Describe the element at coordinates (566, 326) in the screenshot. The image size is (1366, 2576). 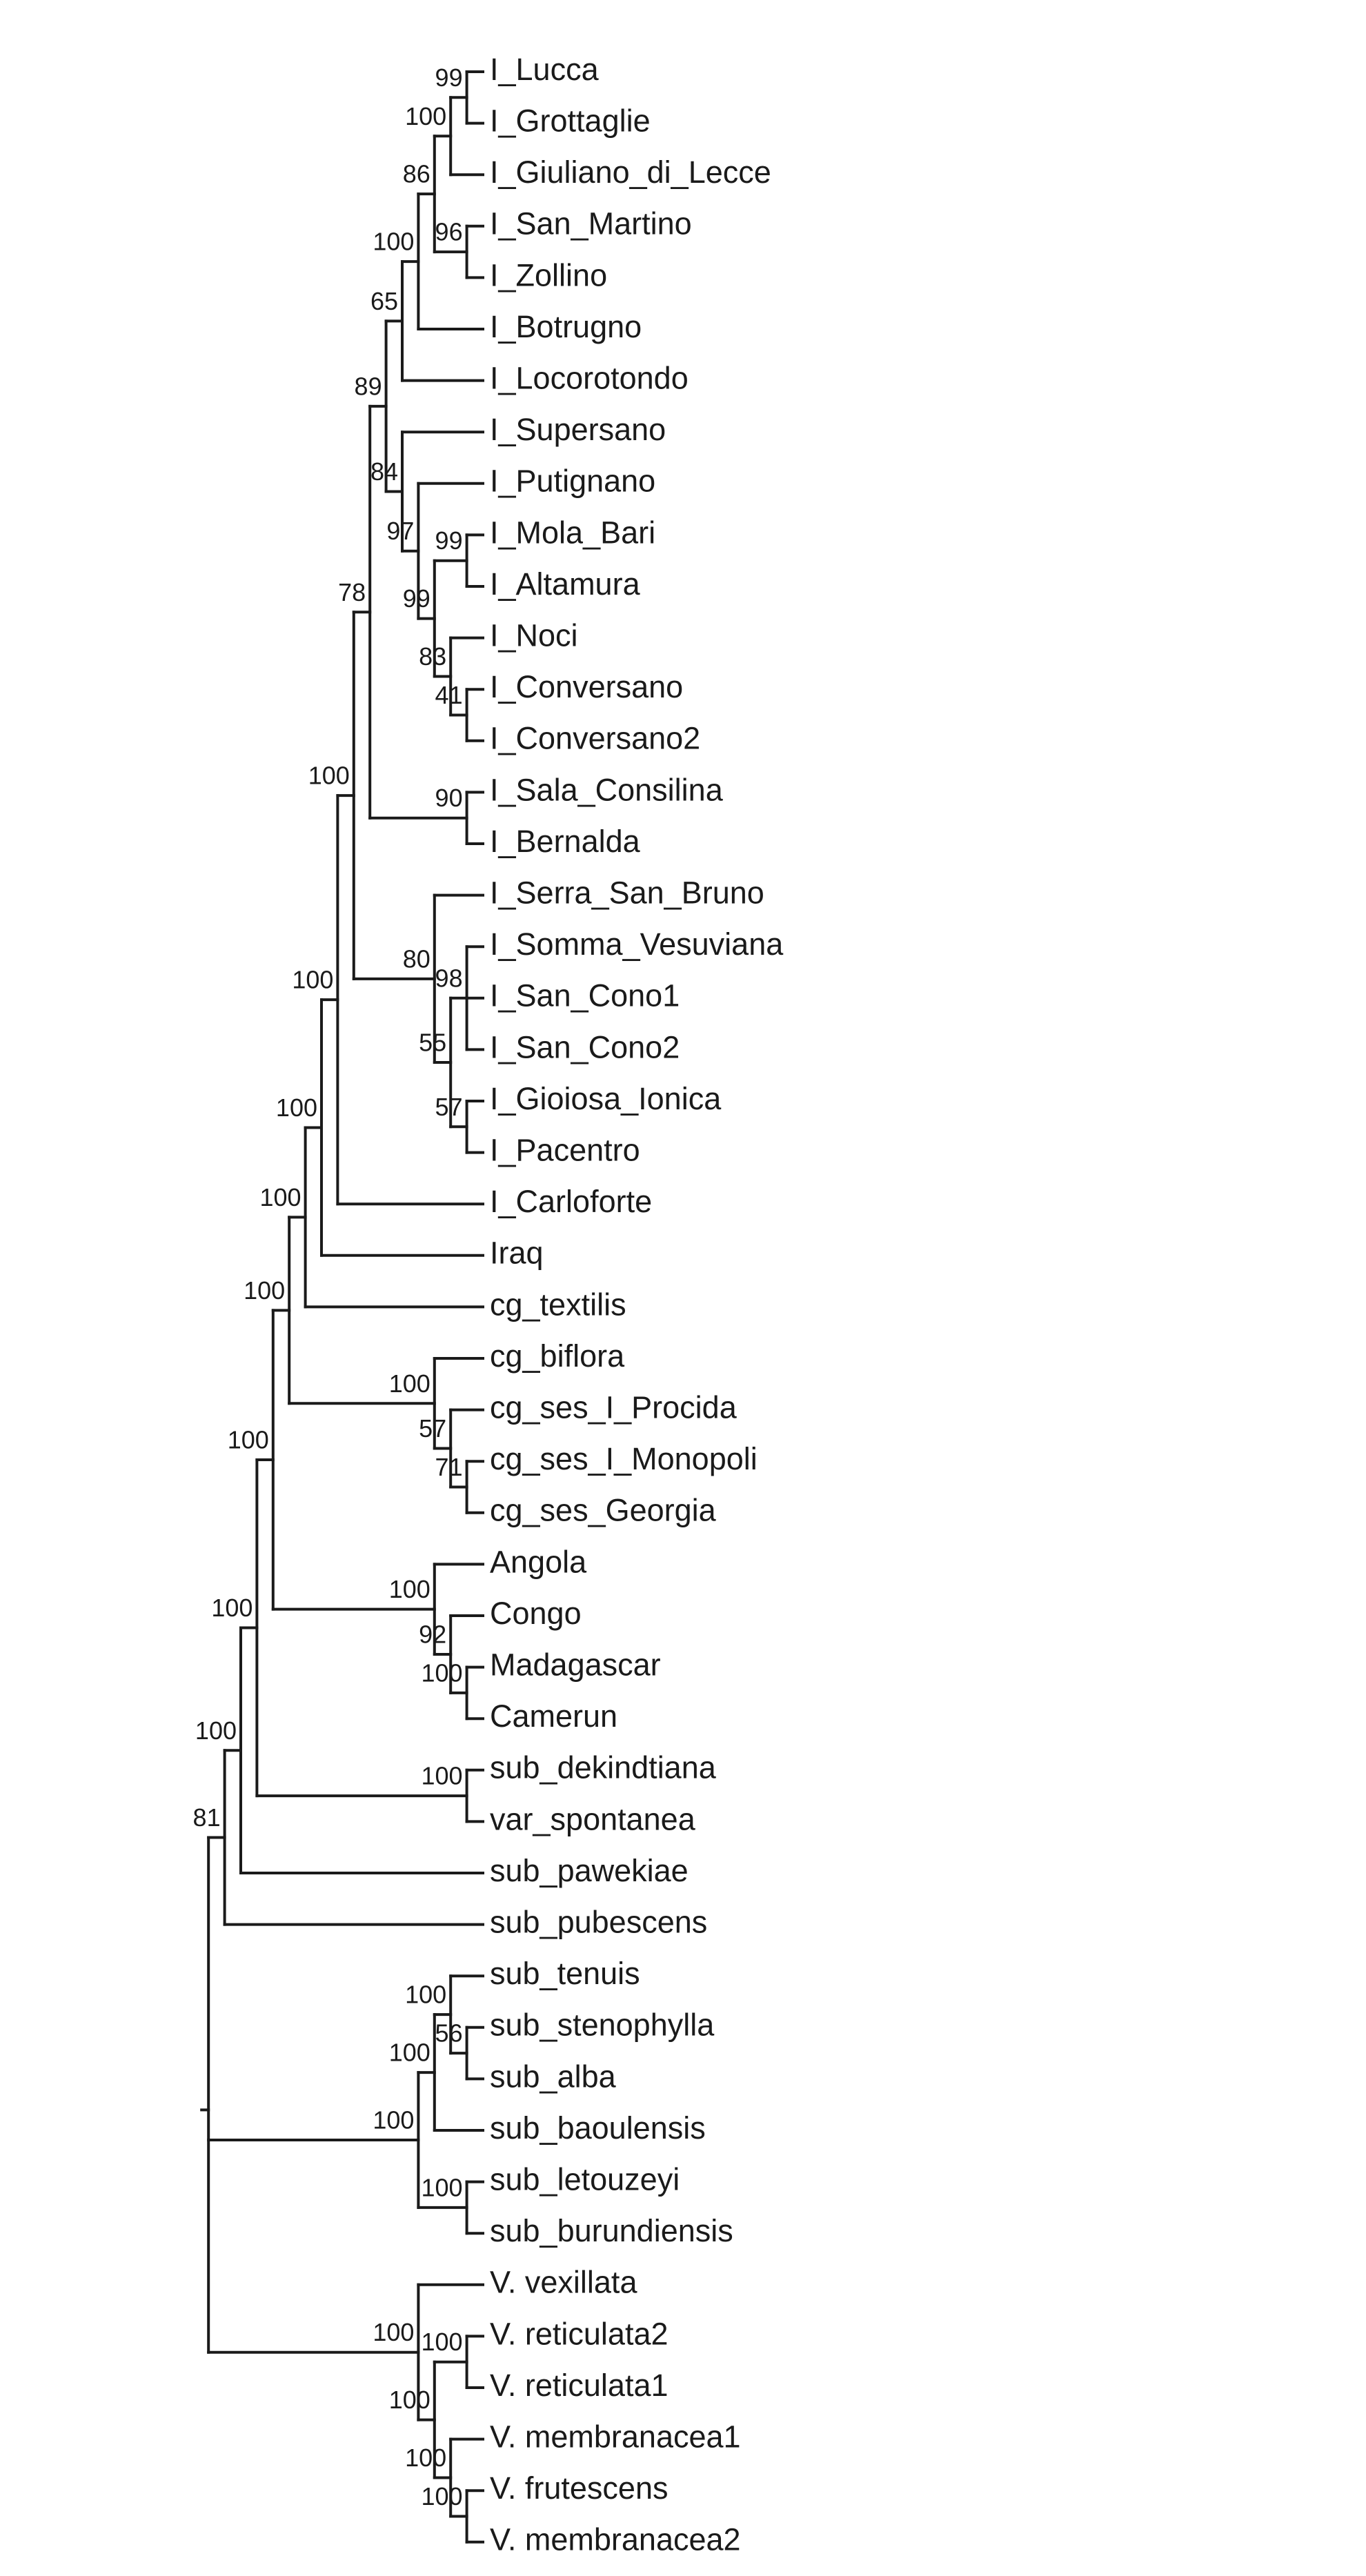
I see `taxon-label: I_Botrugno` at that location.